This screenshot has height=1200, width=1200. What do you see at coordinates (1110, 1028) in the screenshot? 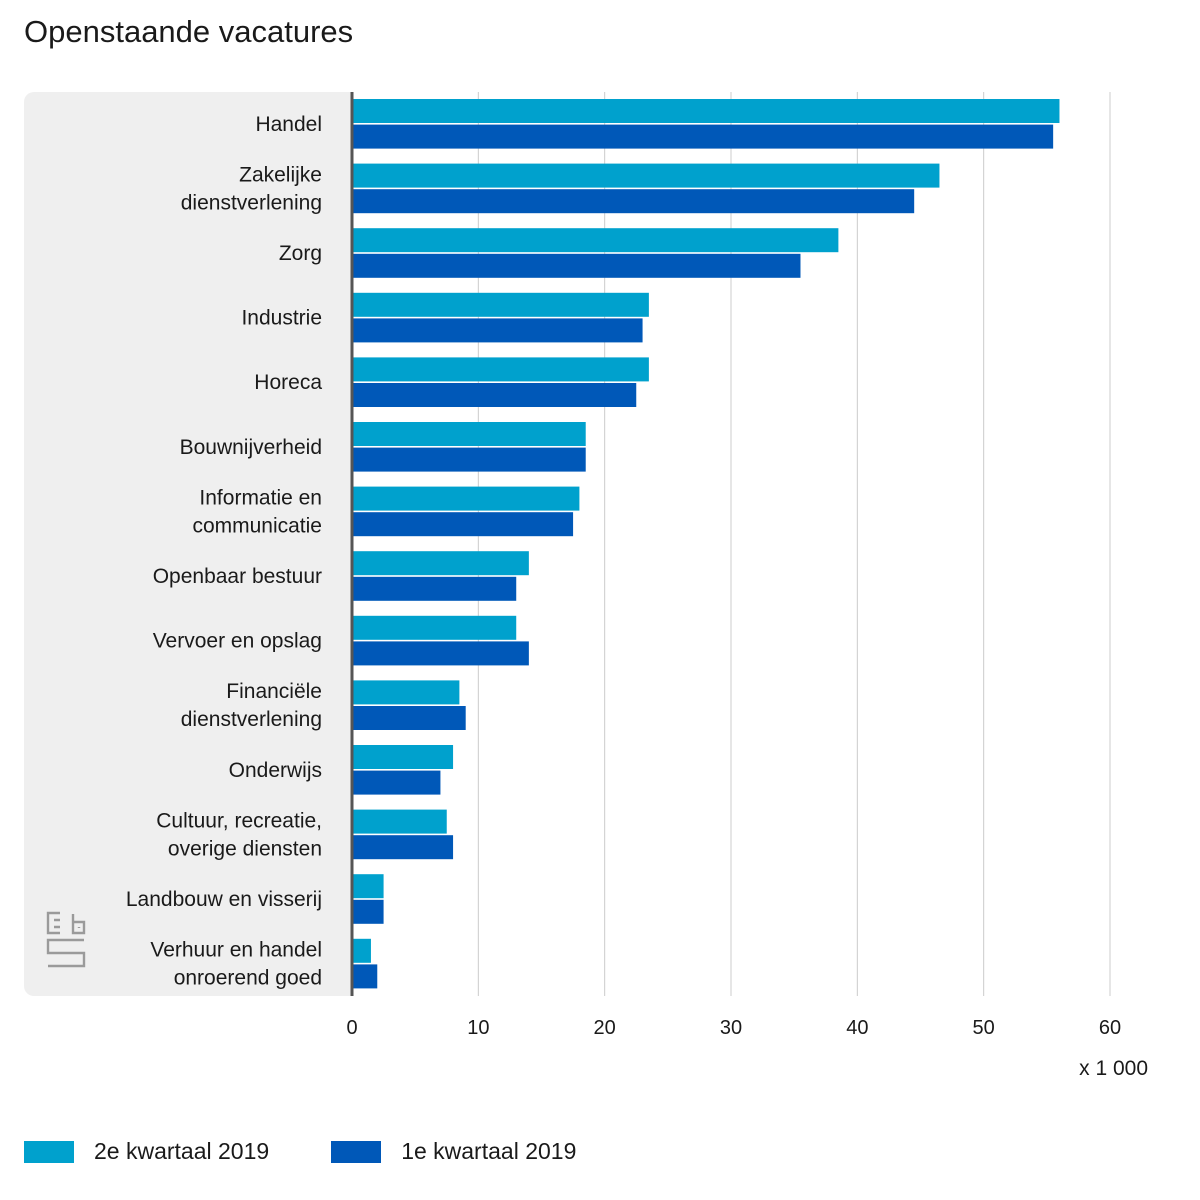
I see `x-tick-label: 60` at bounding box center [1110, 1028].